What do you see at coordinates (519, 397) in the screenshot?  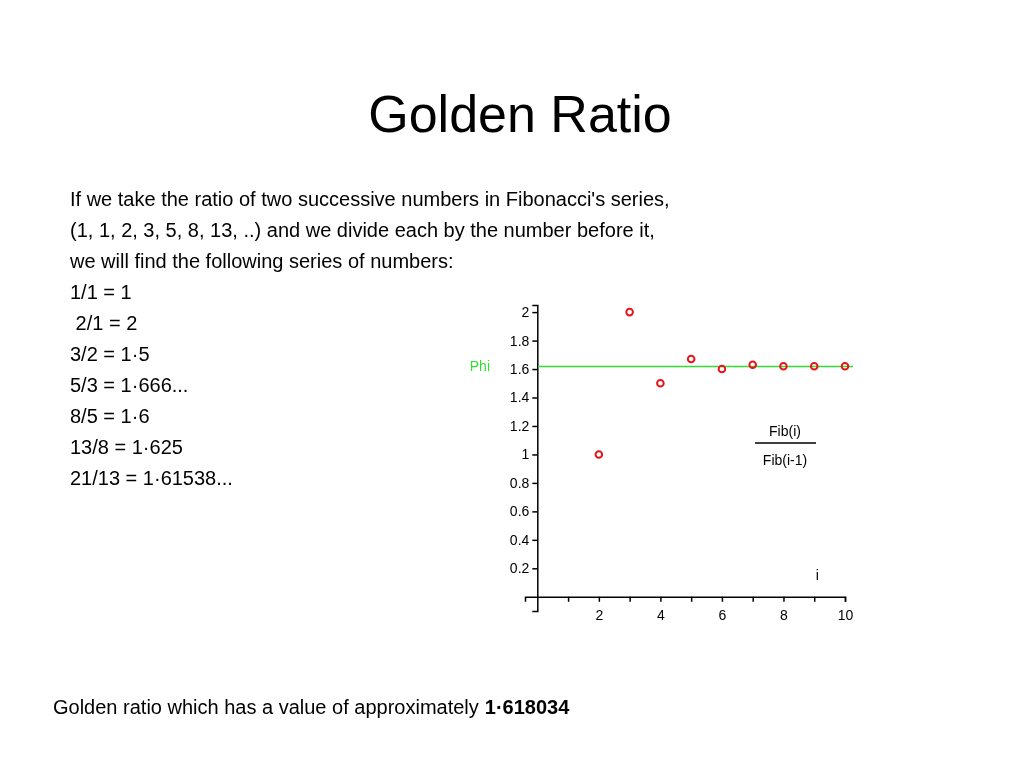 I see `y-tick-label: 1.4` at bounding box center [519, 397].